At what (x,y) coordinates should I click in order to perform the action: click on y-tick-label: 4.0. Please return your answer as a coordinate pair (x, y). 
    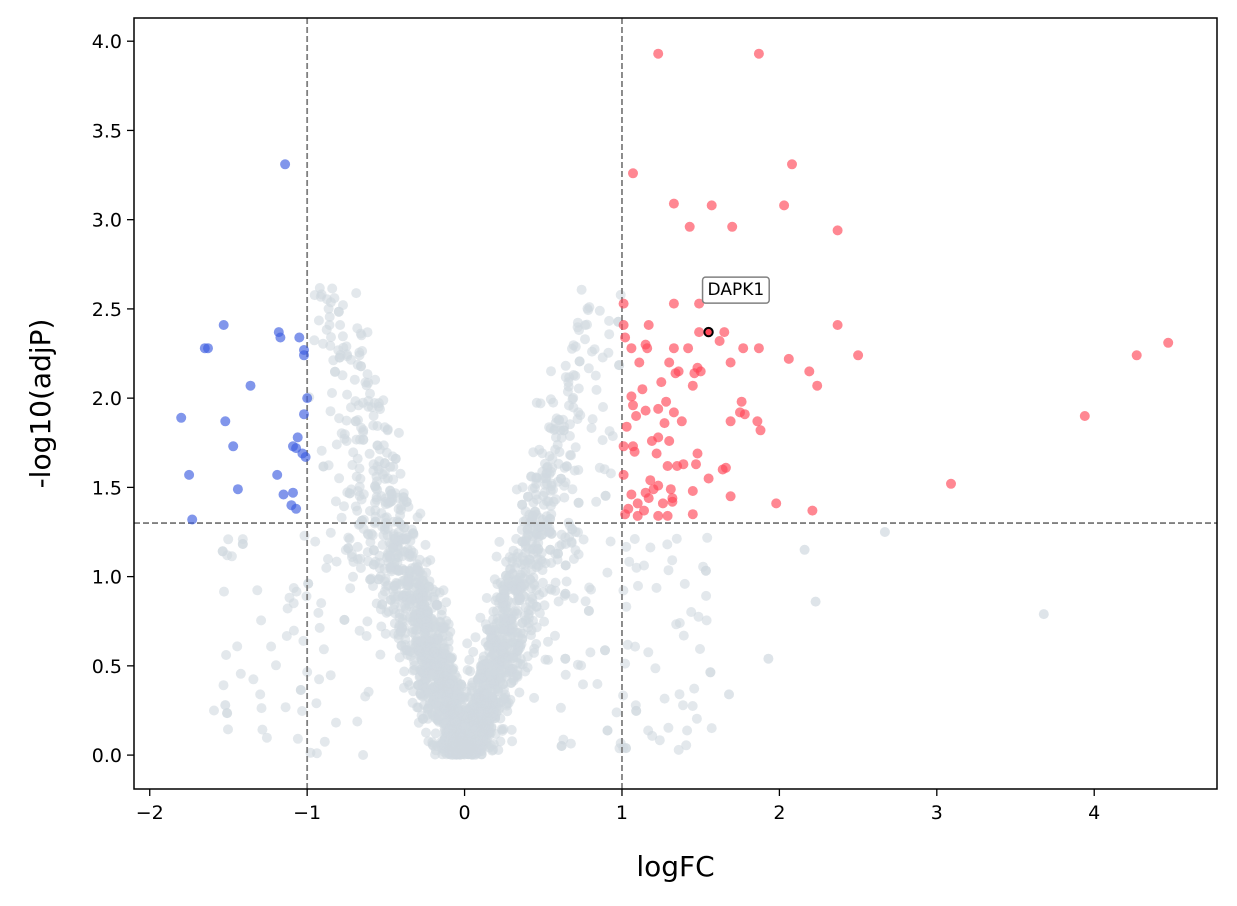
    Looking at the image, I should click on (107, 42).